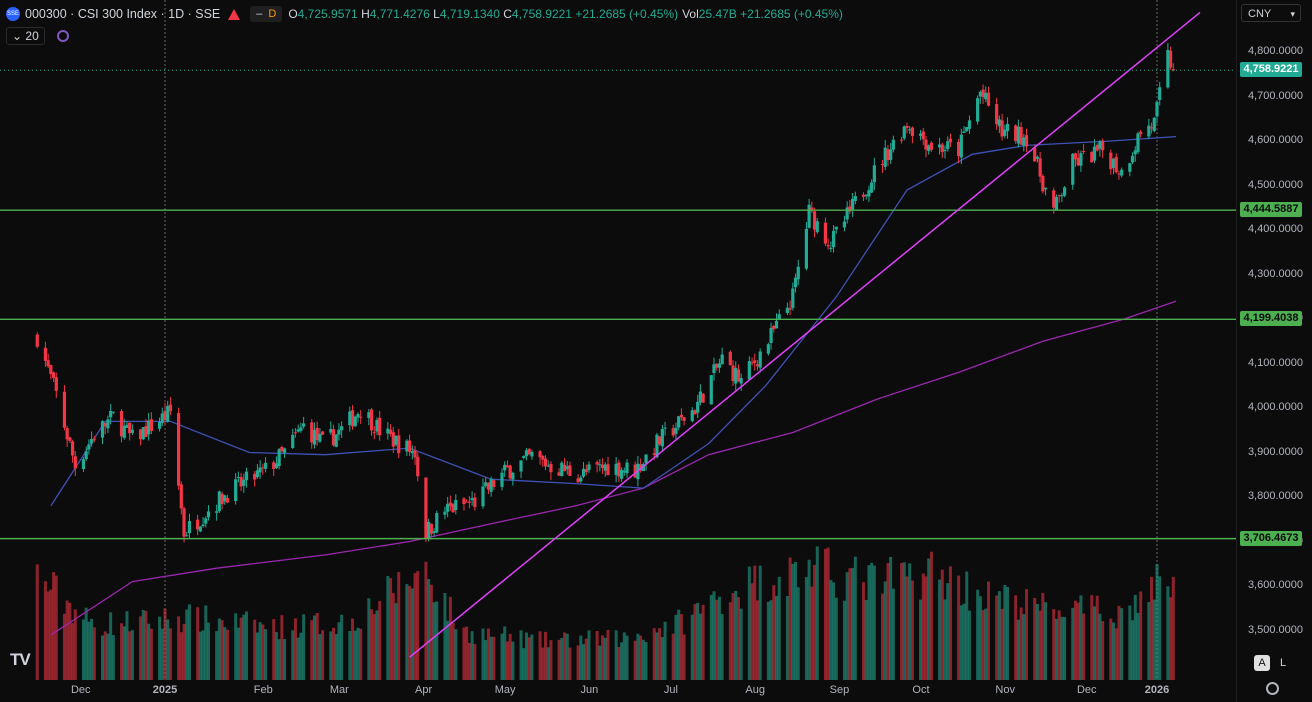  I want to click on auto-scale-button: A, so click(1262, 663).